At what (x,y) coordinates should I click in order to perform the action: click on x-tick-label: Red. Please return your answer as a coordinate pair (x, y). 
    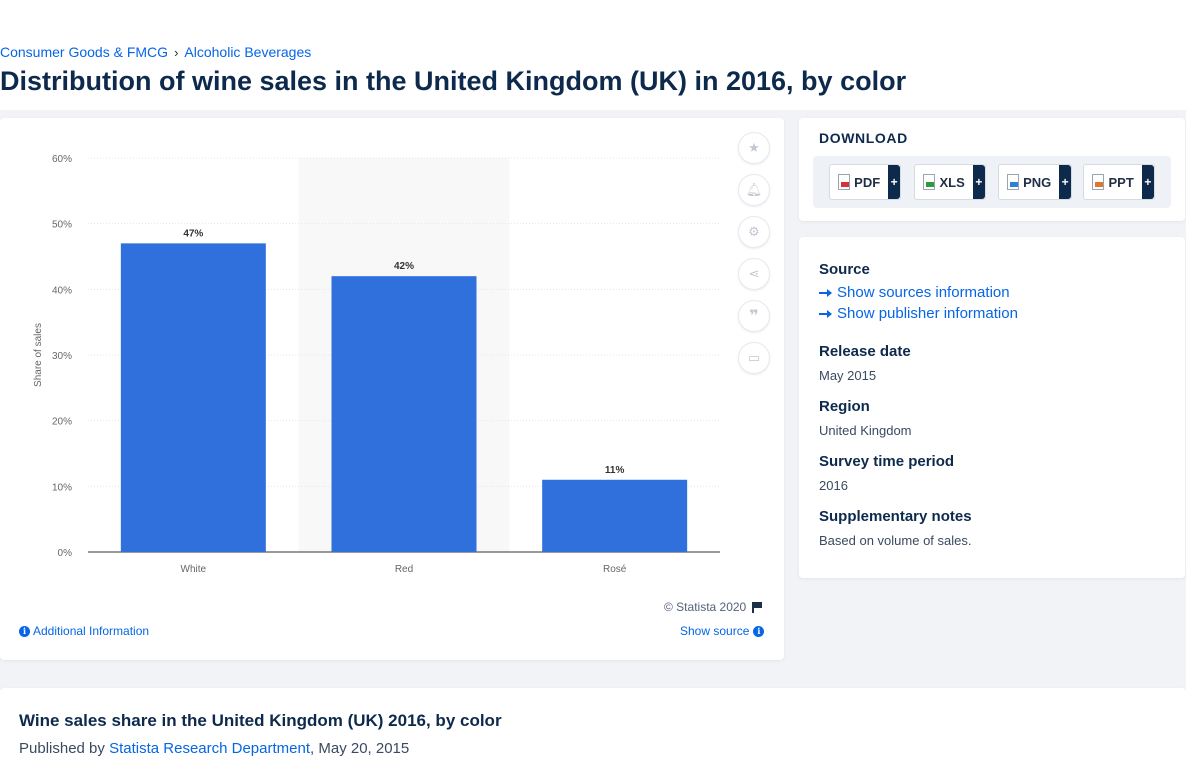
    Looking at the image, I should click on (404, 569).